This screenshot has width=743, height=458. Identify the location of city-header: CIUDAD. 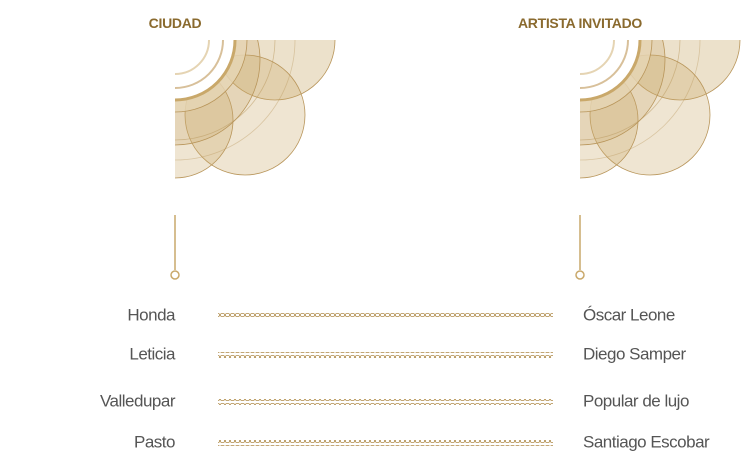
(175, 23).